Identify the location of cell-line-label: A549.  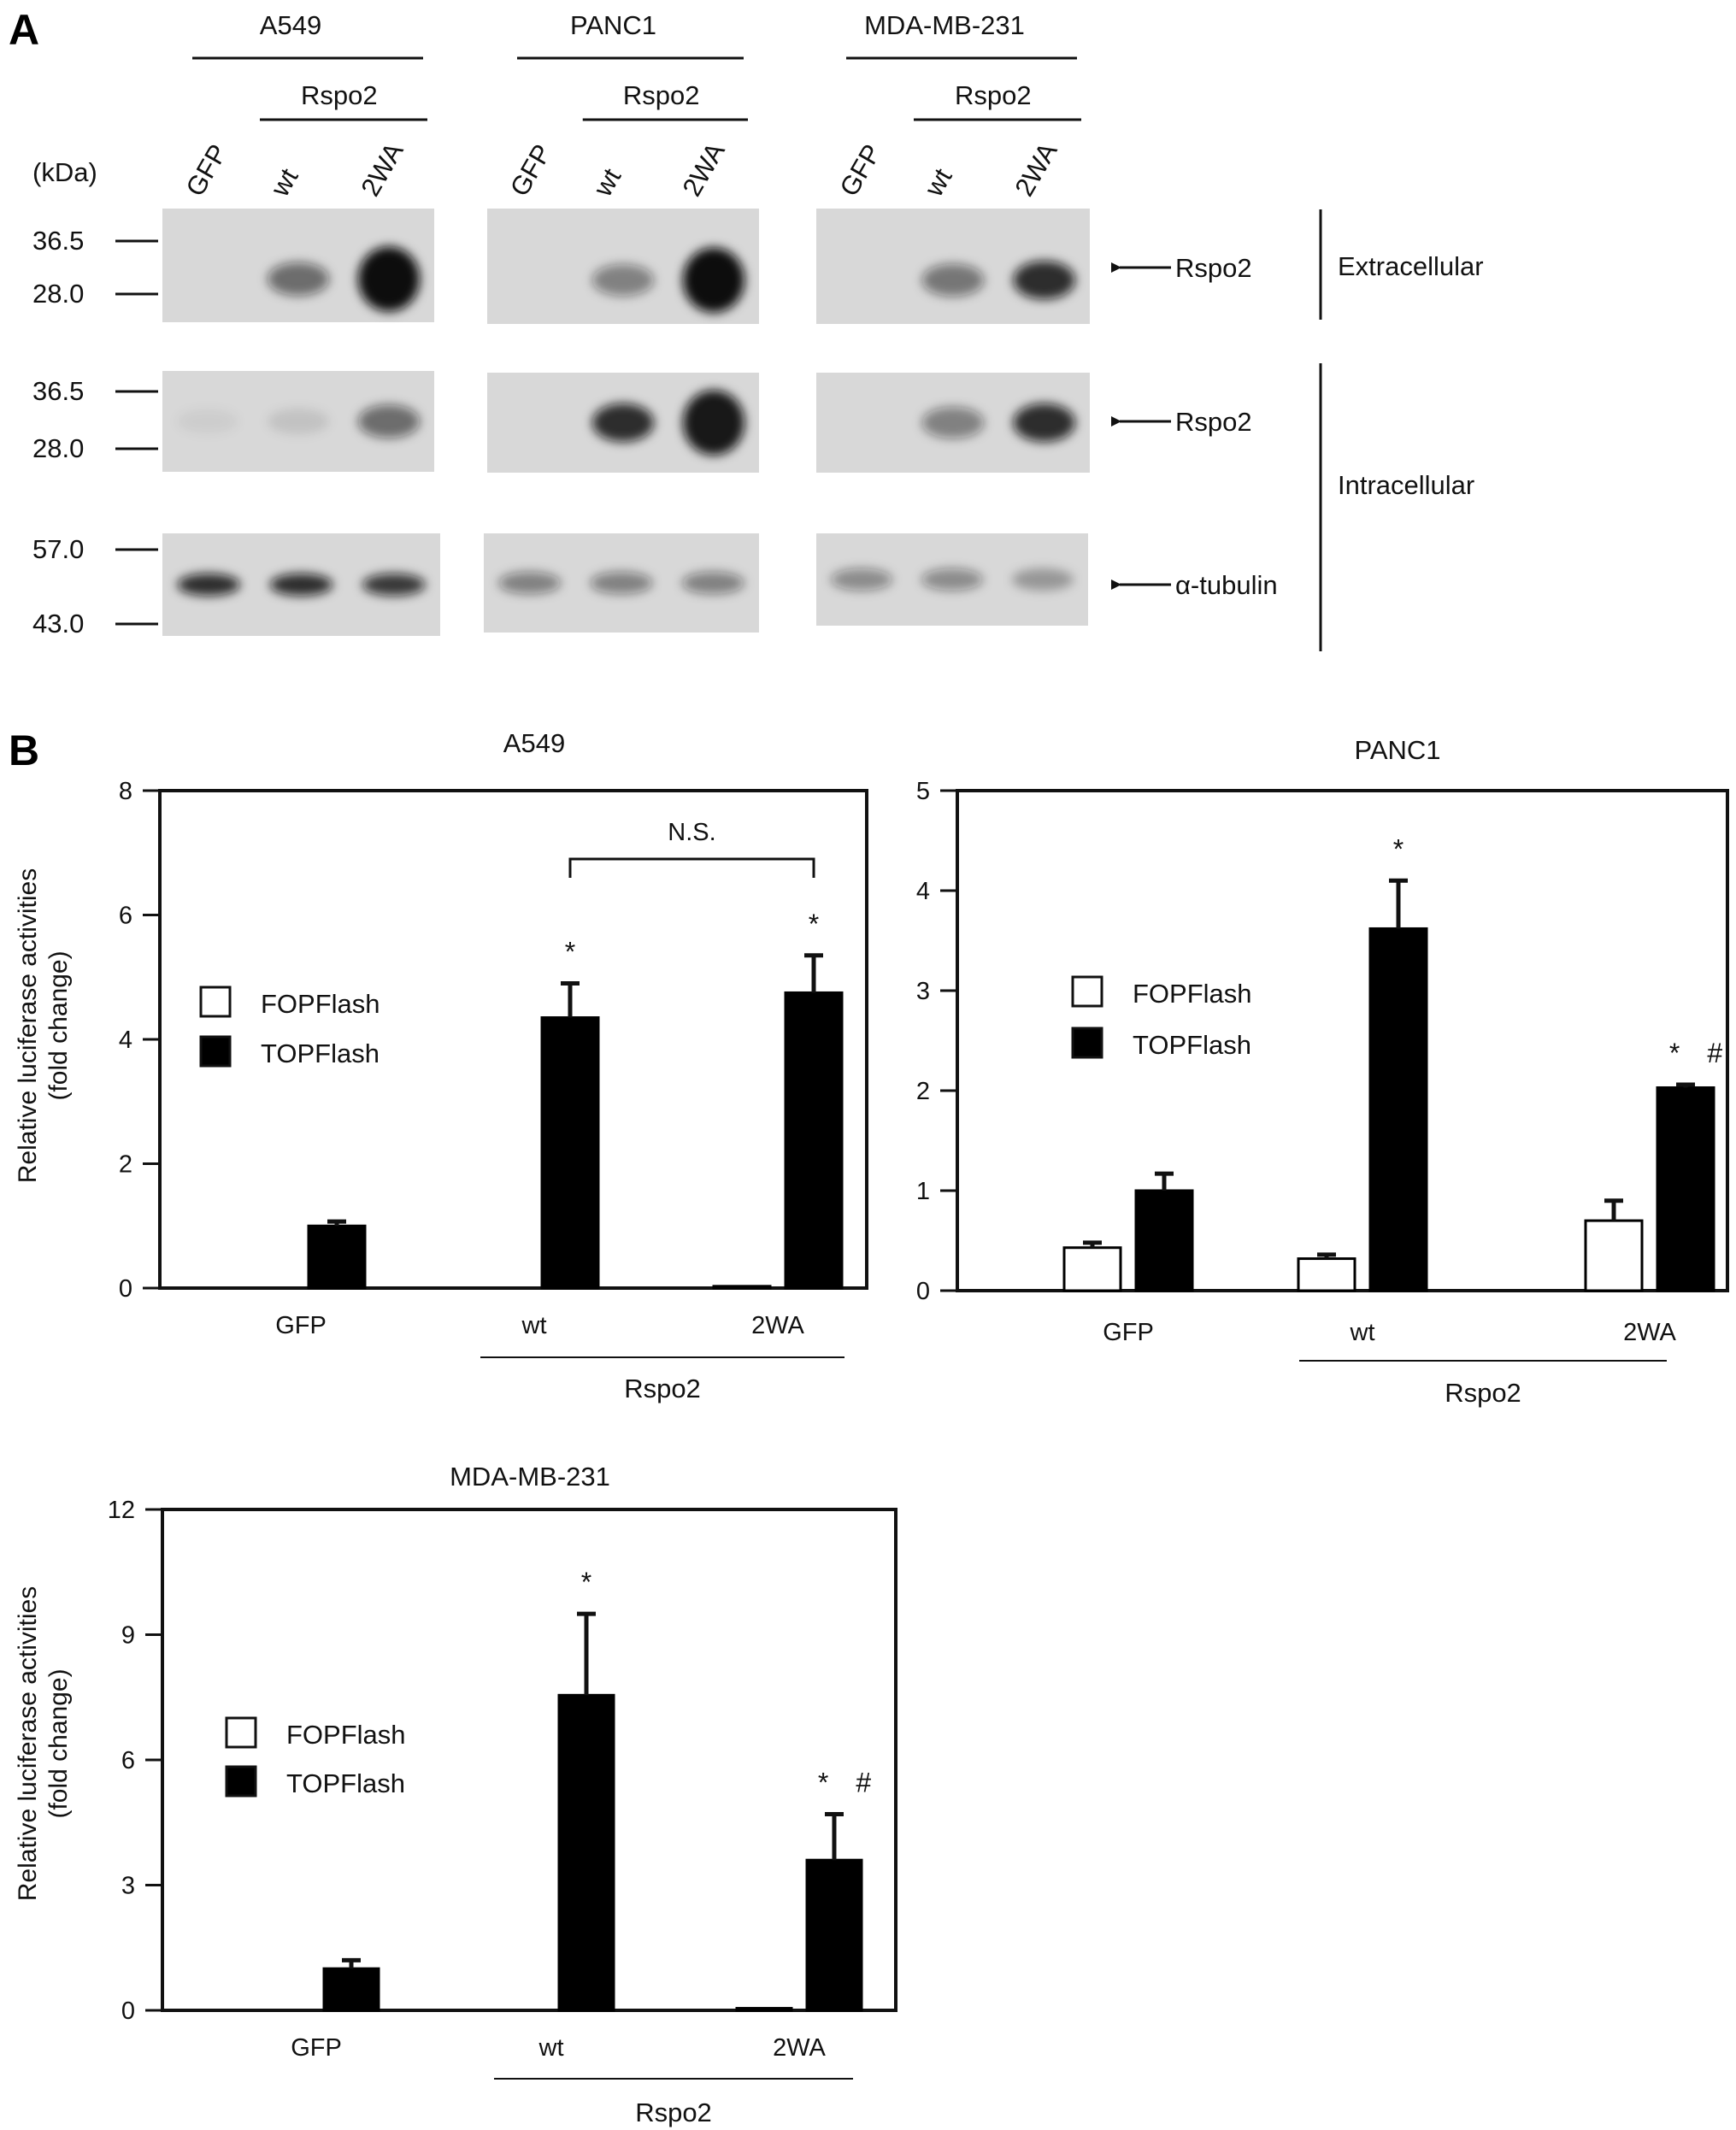
(290, 25).